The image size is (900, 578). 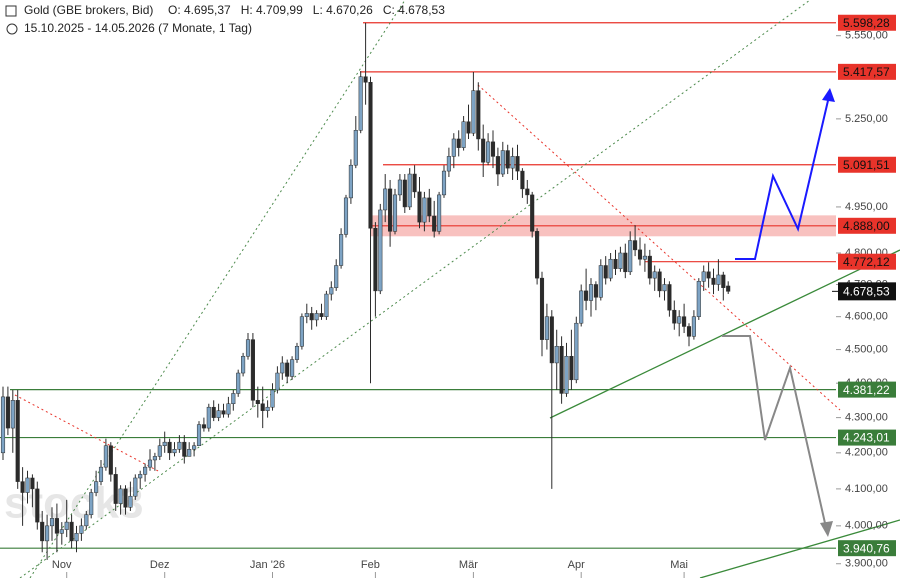 What do you see at coordinates (866, 119) in the screenshot?
I see `y-tick-label: 5.250,00` at bounding box center [866, 119].